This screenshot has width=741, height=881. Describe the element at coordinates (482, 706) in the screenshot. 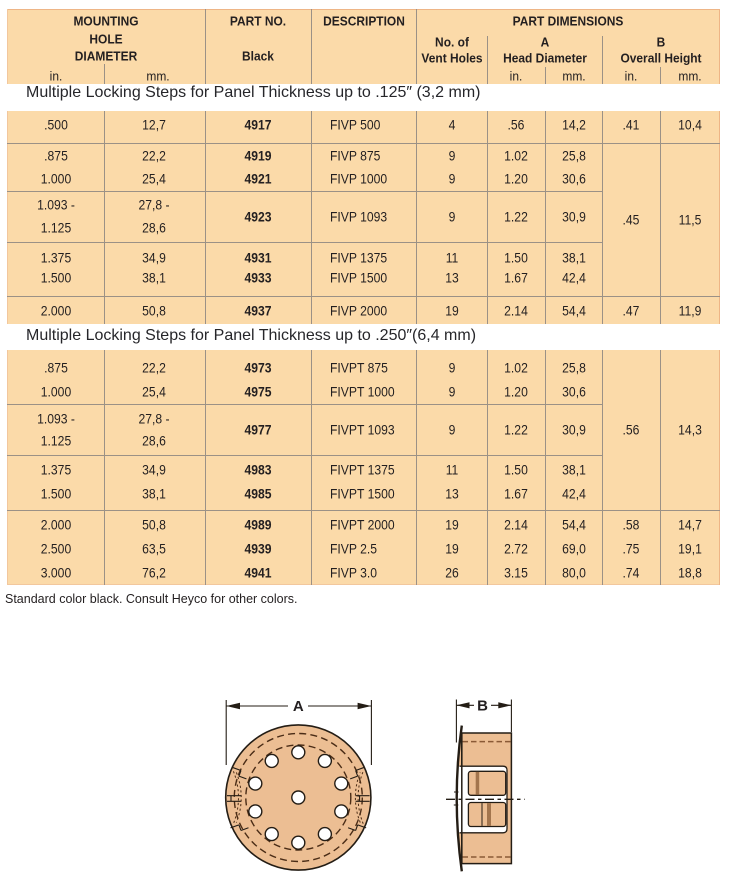

I see `svg-text: B` at that location.